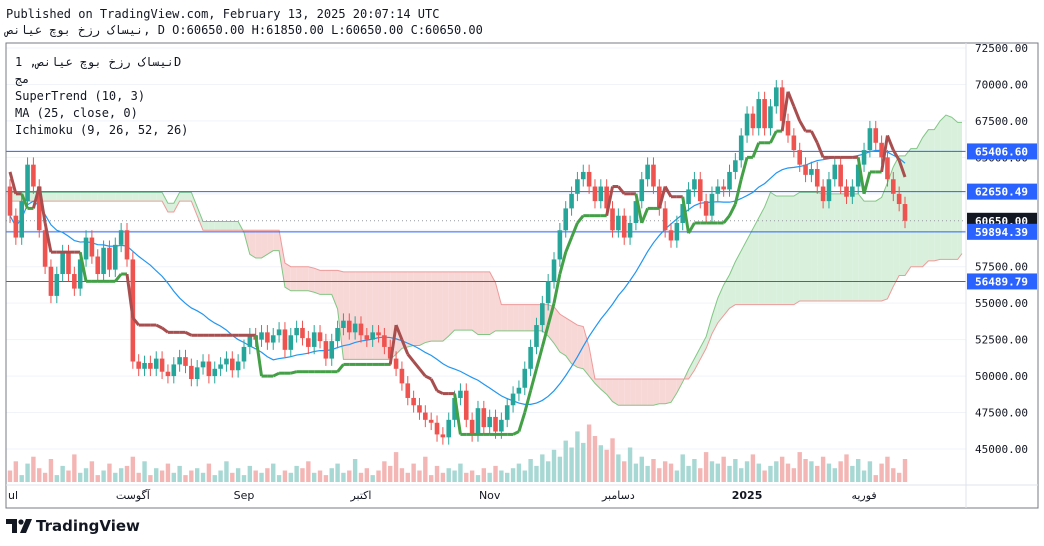  I want to click on tradingview-logo: TradingView, so click(73, 526).